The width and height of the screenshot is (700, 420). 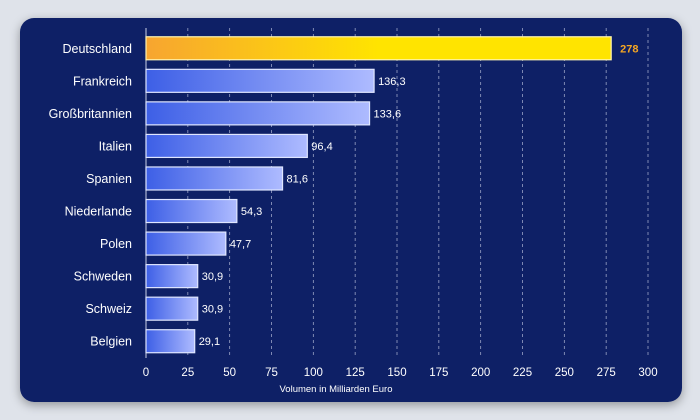 I want to click on category-label: Großbritannien, so click(x=90, y=114).